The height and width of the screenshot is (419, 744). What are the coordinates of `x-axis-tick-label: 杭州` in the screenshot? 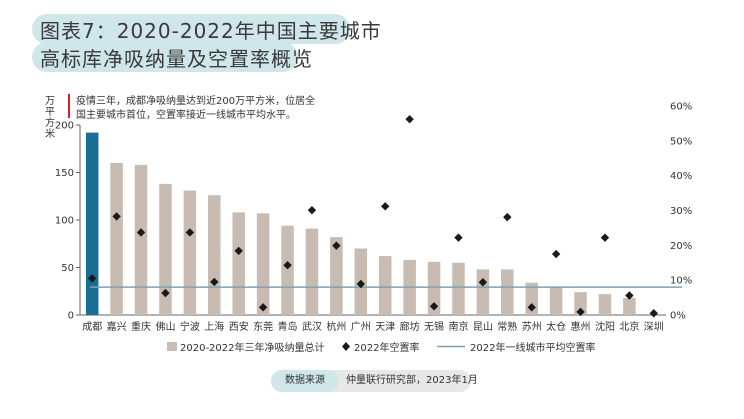 It's located at (336, 326).